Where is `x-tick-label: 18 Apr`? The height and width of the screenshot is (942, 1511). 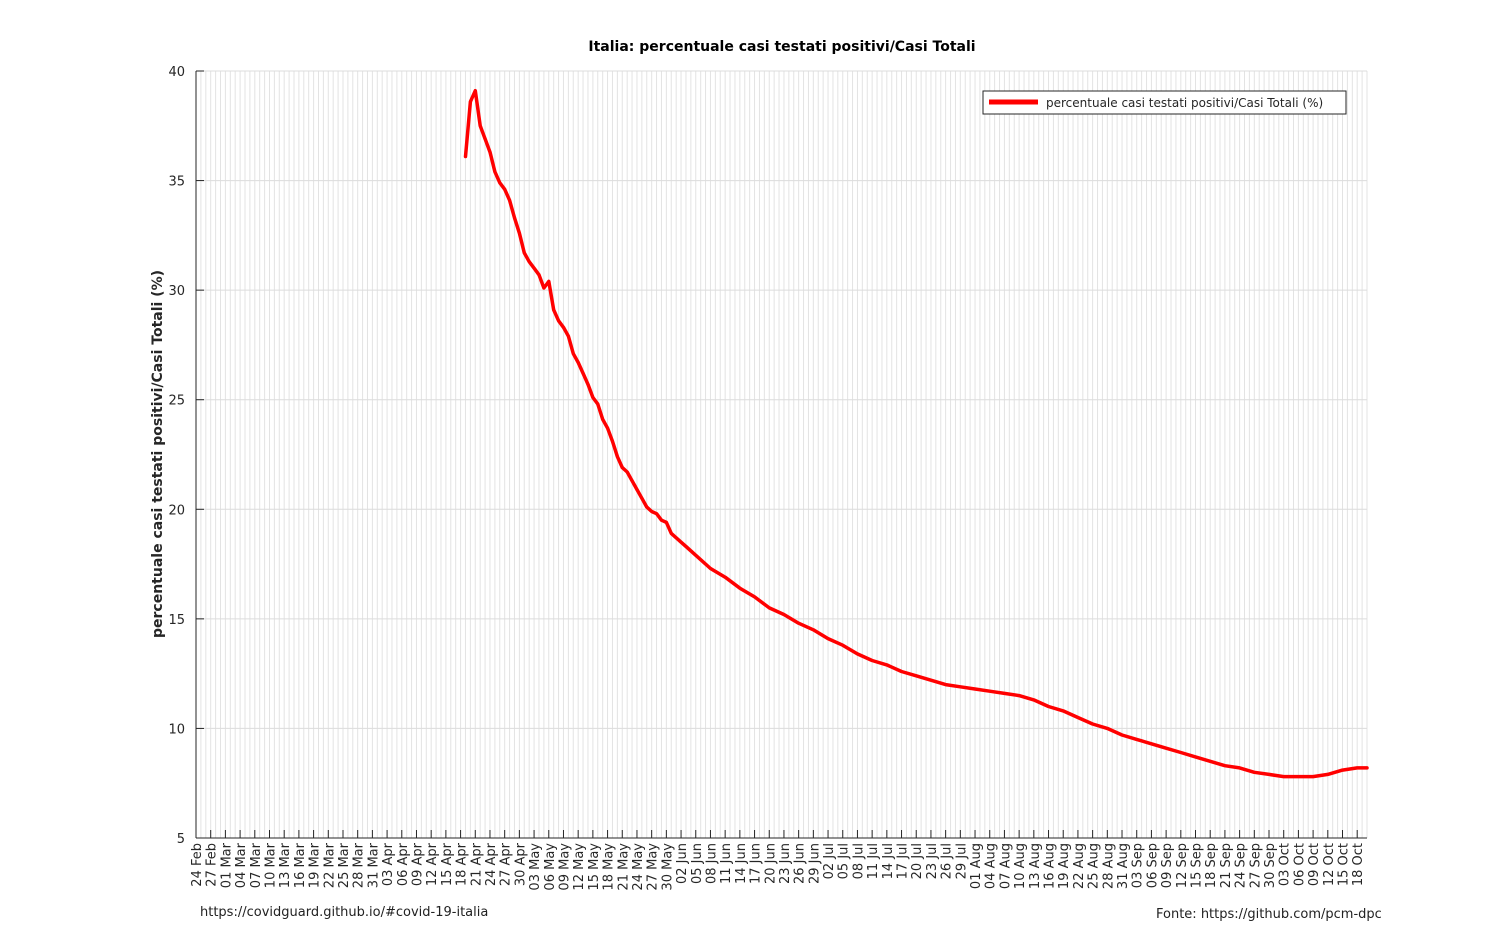
x-tick-label: 18 Apr is located at coordinates (462, 864).